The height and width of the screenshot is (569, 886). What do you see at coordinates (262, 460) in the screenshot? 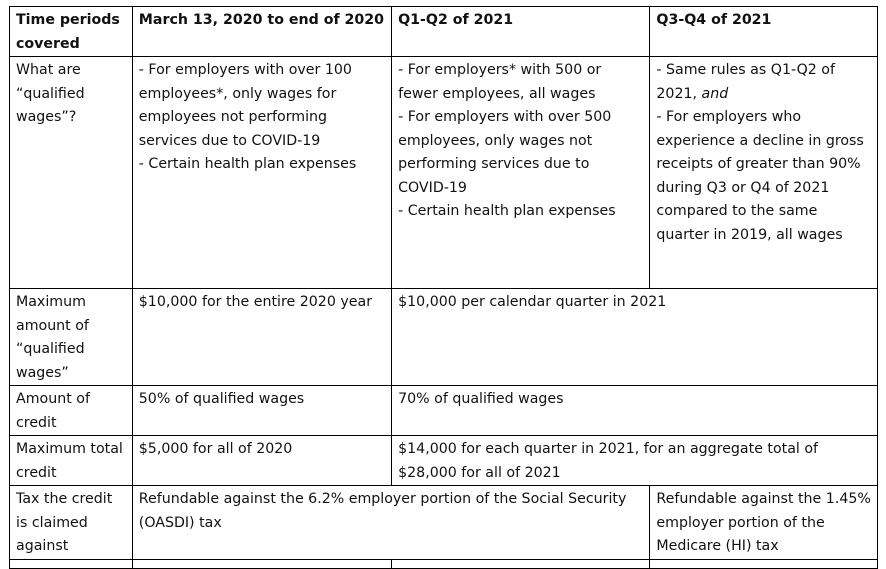
I see `cell-2020: $5,000 for all of 2020` at bounding box center [262, 460].